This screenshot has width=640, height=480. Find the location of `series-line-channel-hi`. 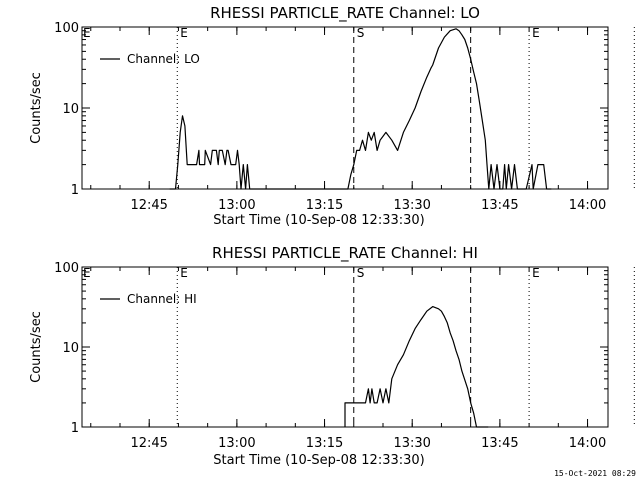

series-line-channel-hi is located at coordinates (416, 367).